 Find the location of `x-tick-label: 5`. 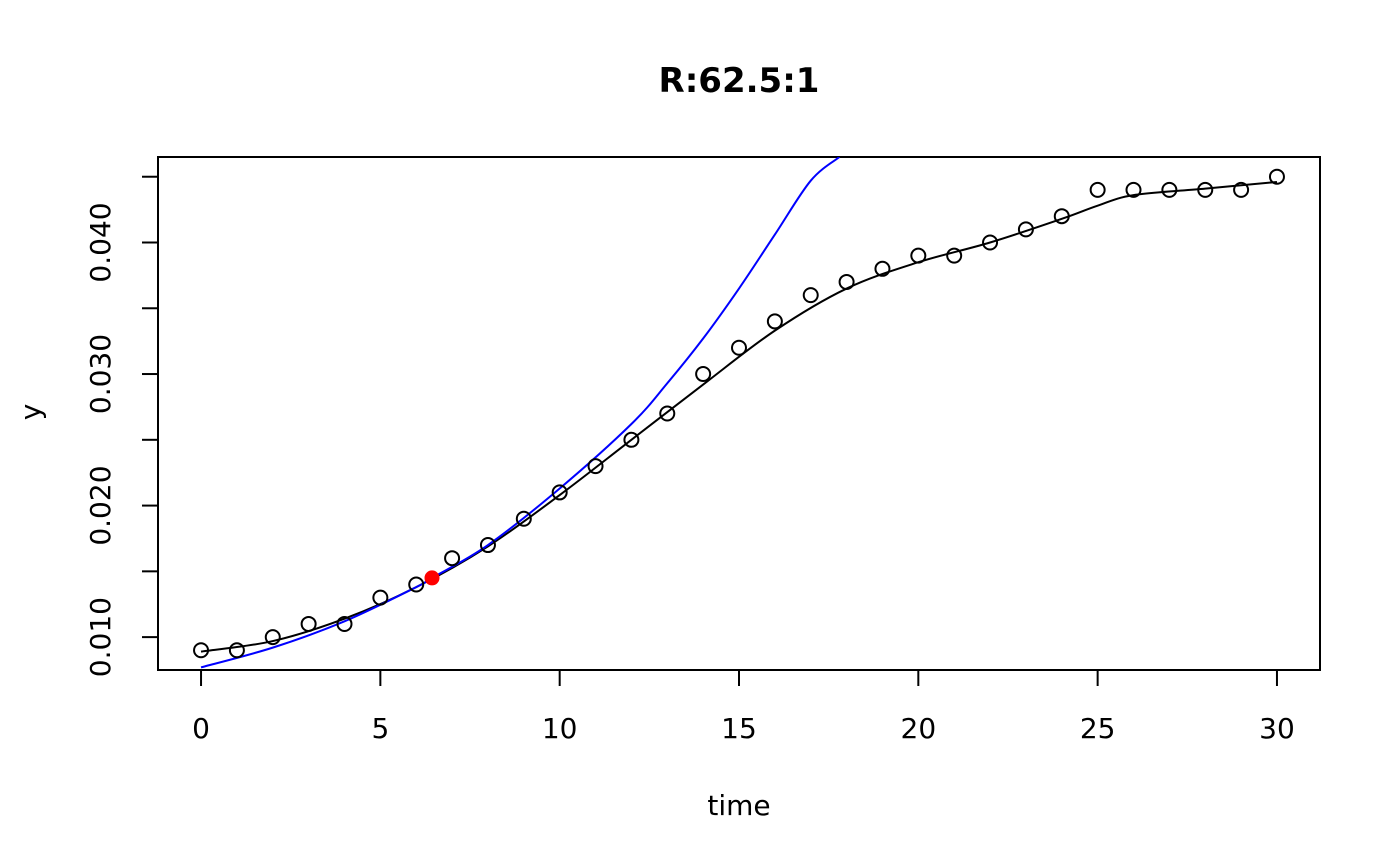

x-tick-label: 5 is located at coordinates (380, 728).